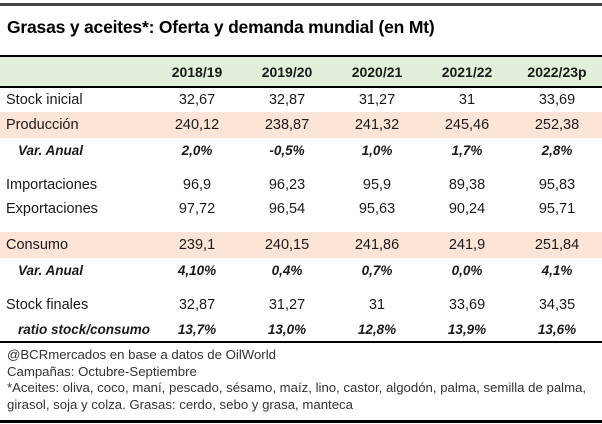  What do you see at coordinates (377, 125) in the screenshot?
I see `table-cell: 241,32` at bounding box center [377, 125].